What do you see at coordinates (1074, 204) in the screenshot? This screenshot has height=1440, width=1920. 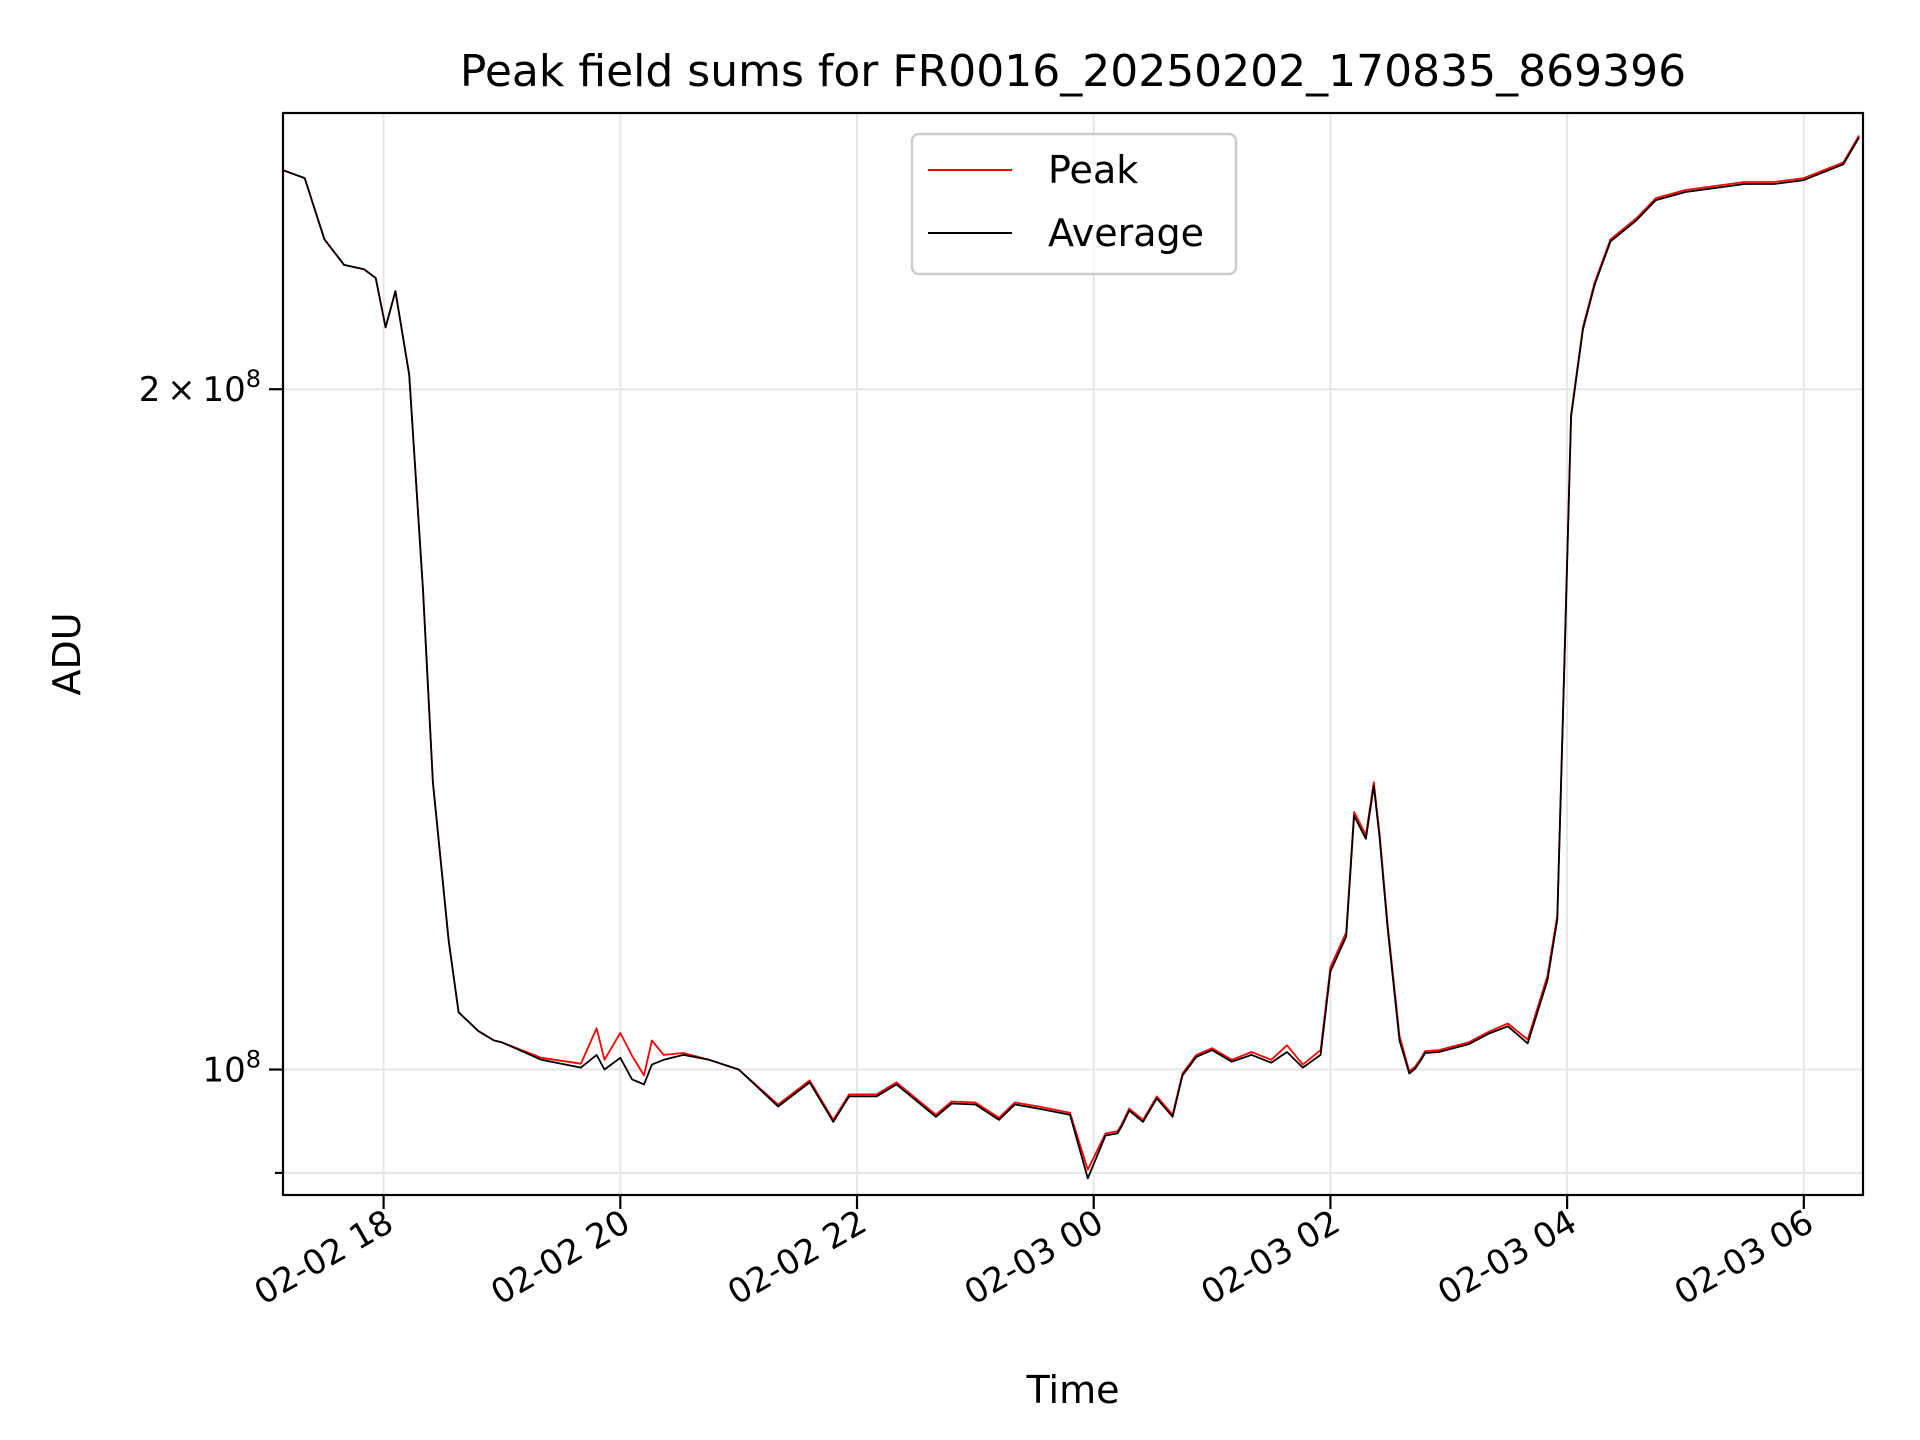 I see `legend: Peak Average` at bounding box center [1074, 204].